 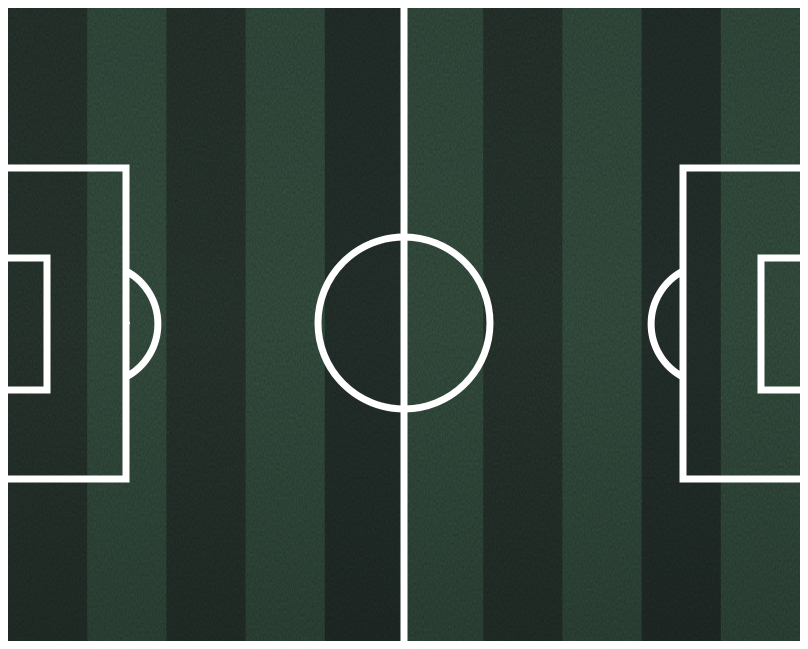 I want to click on center-circle, so click(x=404, y=323).